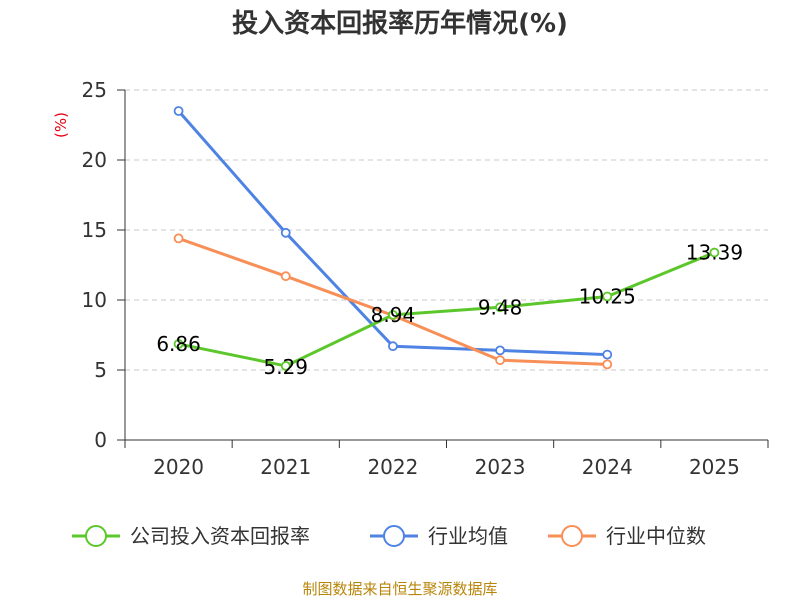 The image size is (800, 600). Describe the element at coordinates (500, 467) in the screenshot. I see `x-tick-label: 2023` at that location.